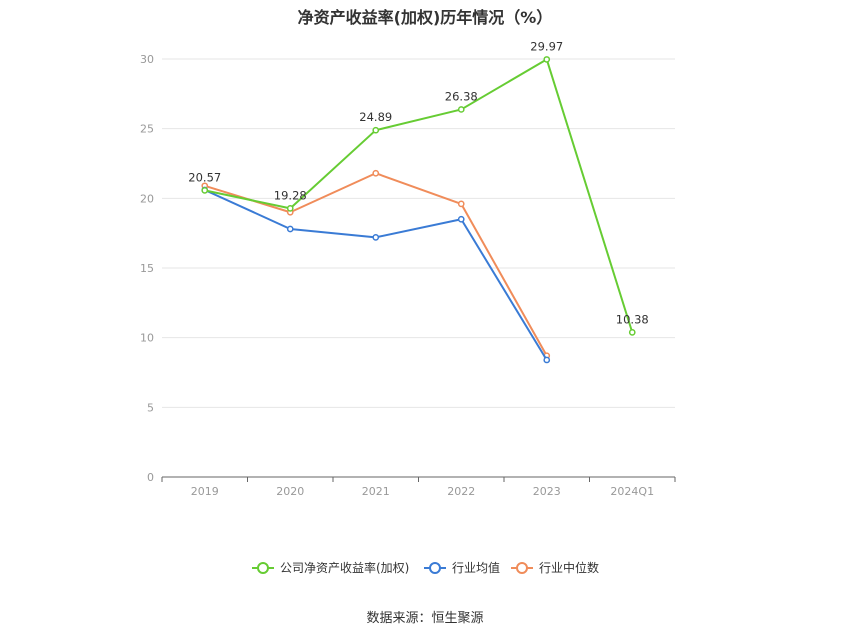 The height and width of the screenshot is (637, 850). I want to click on data-label: 24.89, so click(375, 117).